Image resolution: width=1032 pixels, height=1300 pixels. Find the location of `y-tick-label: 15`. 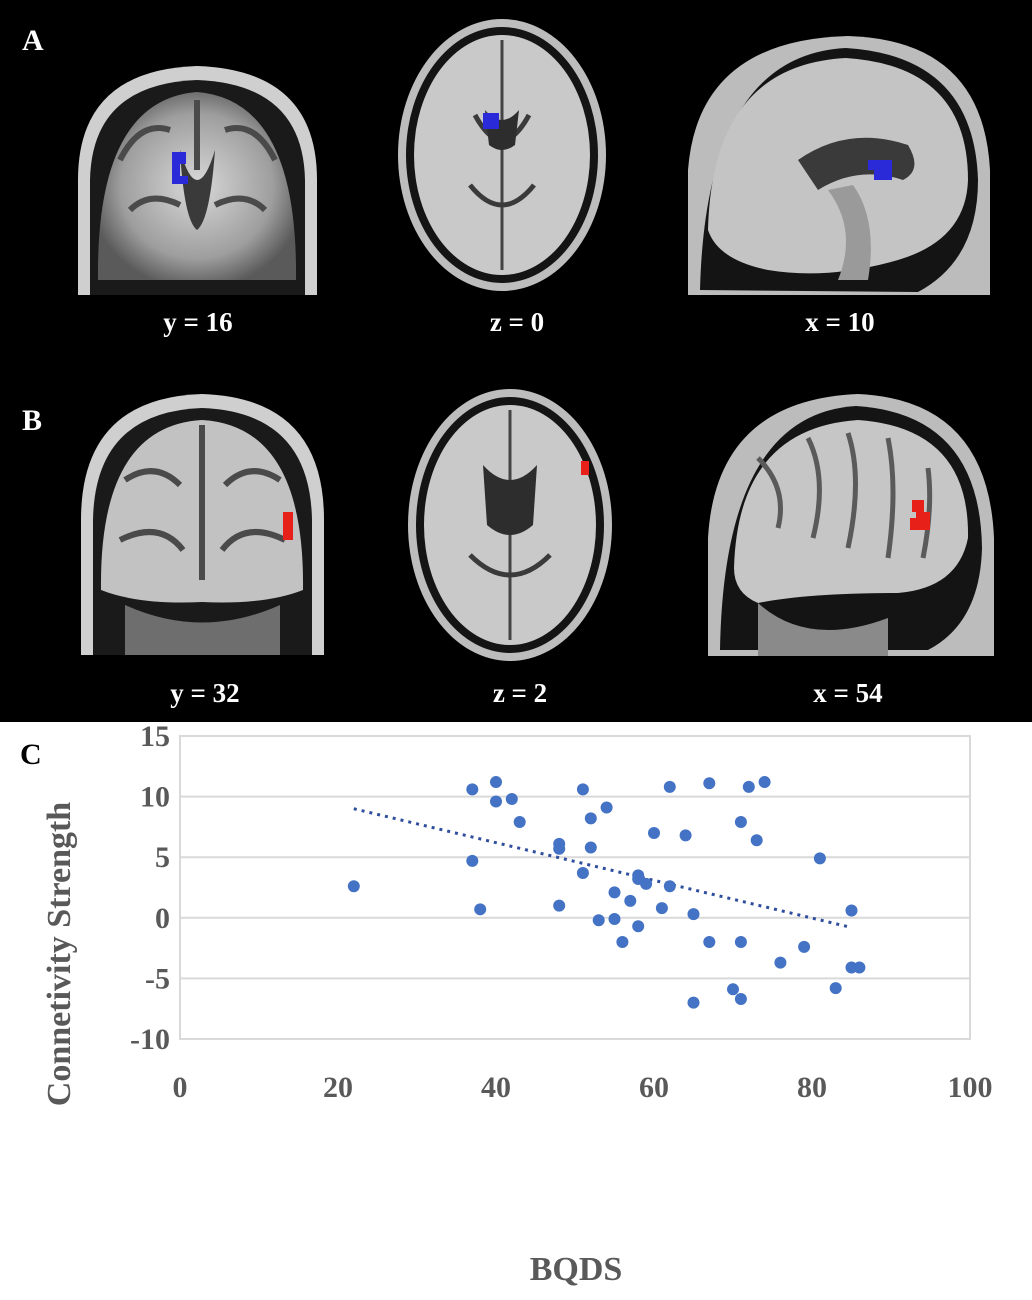

y-tick-label: 15 is located at coordinates (155, 737).